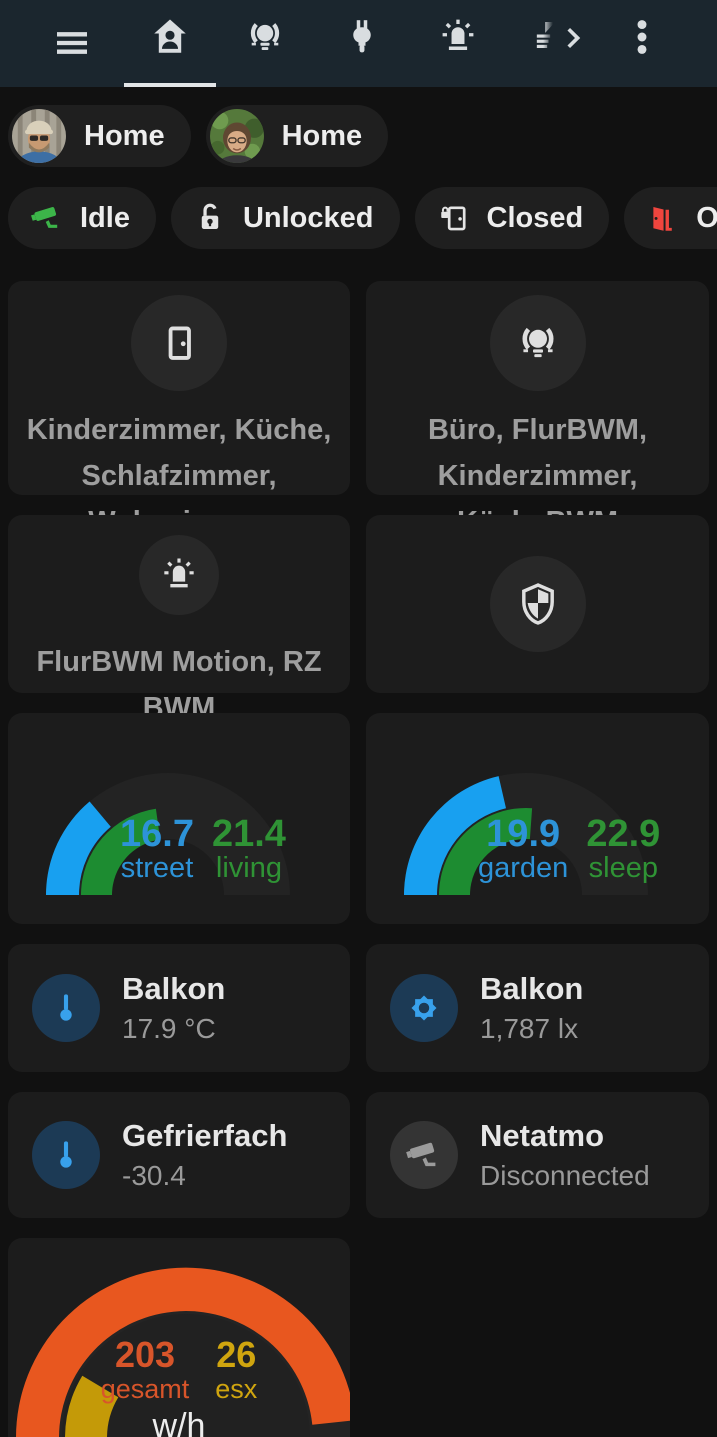 This screenshot has height=1437, width=717. Describe the element at coordinates (523, 868) in the screenshot. I see `gauge-label: garden` at that location.